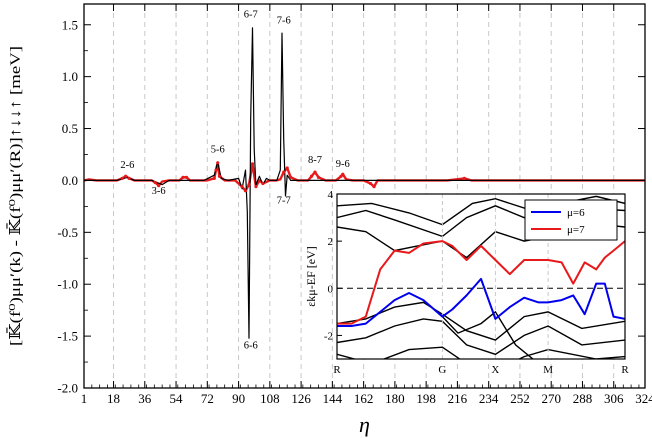 This screenshot has height=438, width=652. I want to click on x-tick-label: 162, so click(364, 398).